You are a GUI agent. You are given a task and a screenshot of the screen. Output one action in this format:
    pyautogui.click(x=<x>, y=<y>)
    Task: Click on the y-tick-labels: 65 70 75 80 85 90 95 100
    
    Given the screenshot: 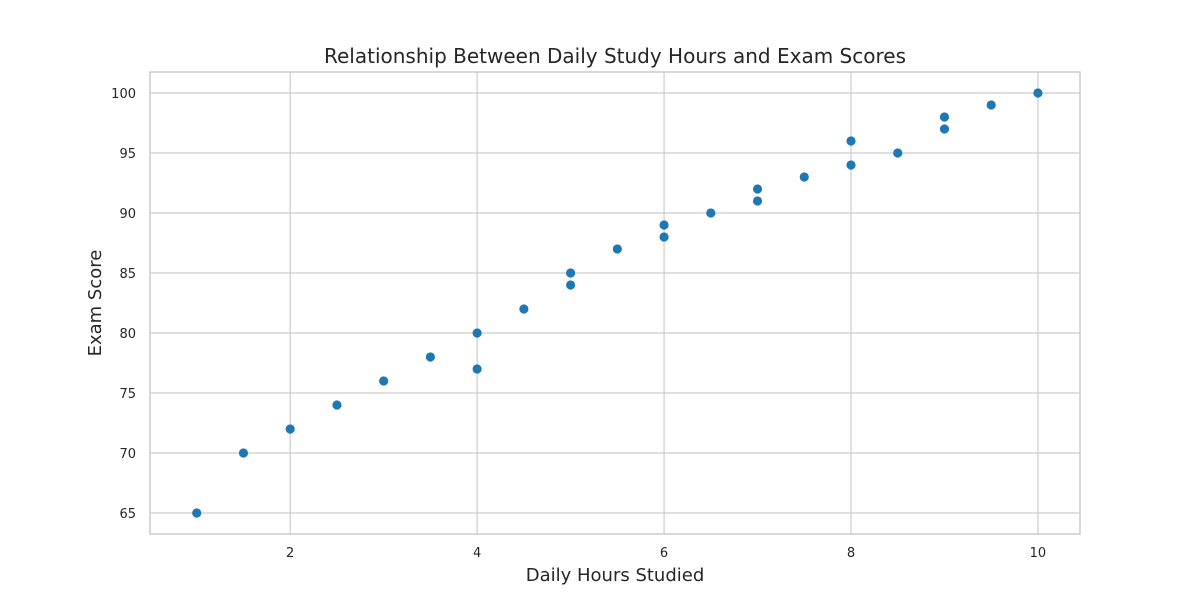 What is the action you would take?
    pyautogui.click(x=123, y=304)
    